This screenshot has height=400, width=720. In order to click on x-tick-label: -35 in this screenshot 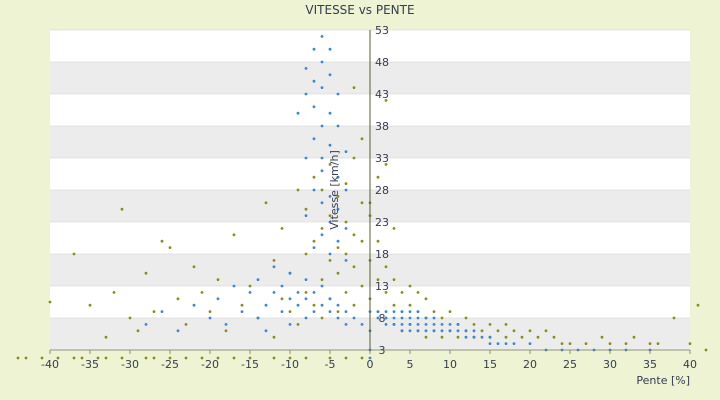, I will do `click(90, 364)`.